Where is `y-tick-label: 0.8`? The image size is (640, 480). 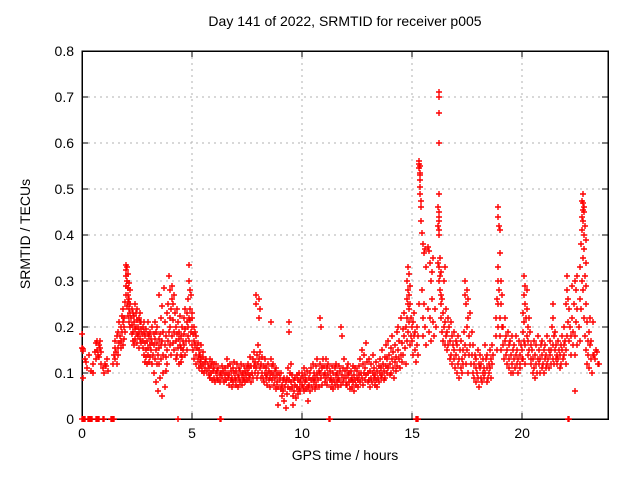
y-tick-label: 0.8 is located at coordinates (65, 51).